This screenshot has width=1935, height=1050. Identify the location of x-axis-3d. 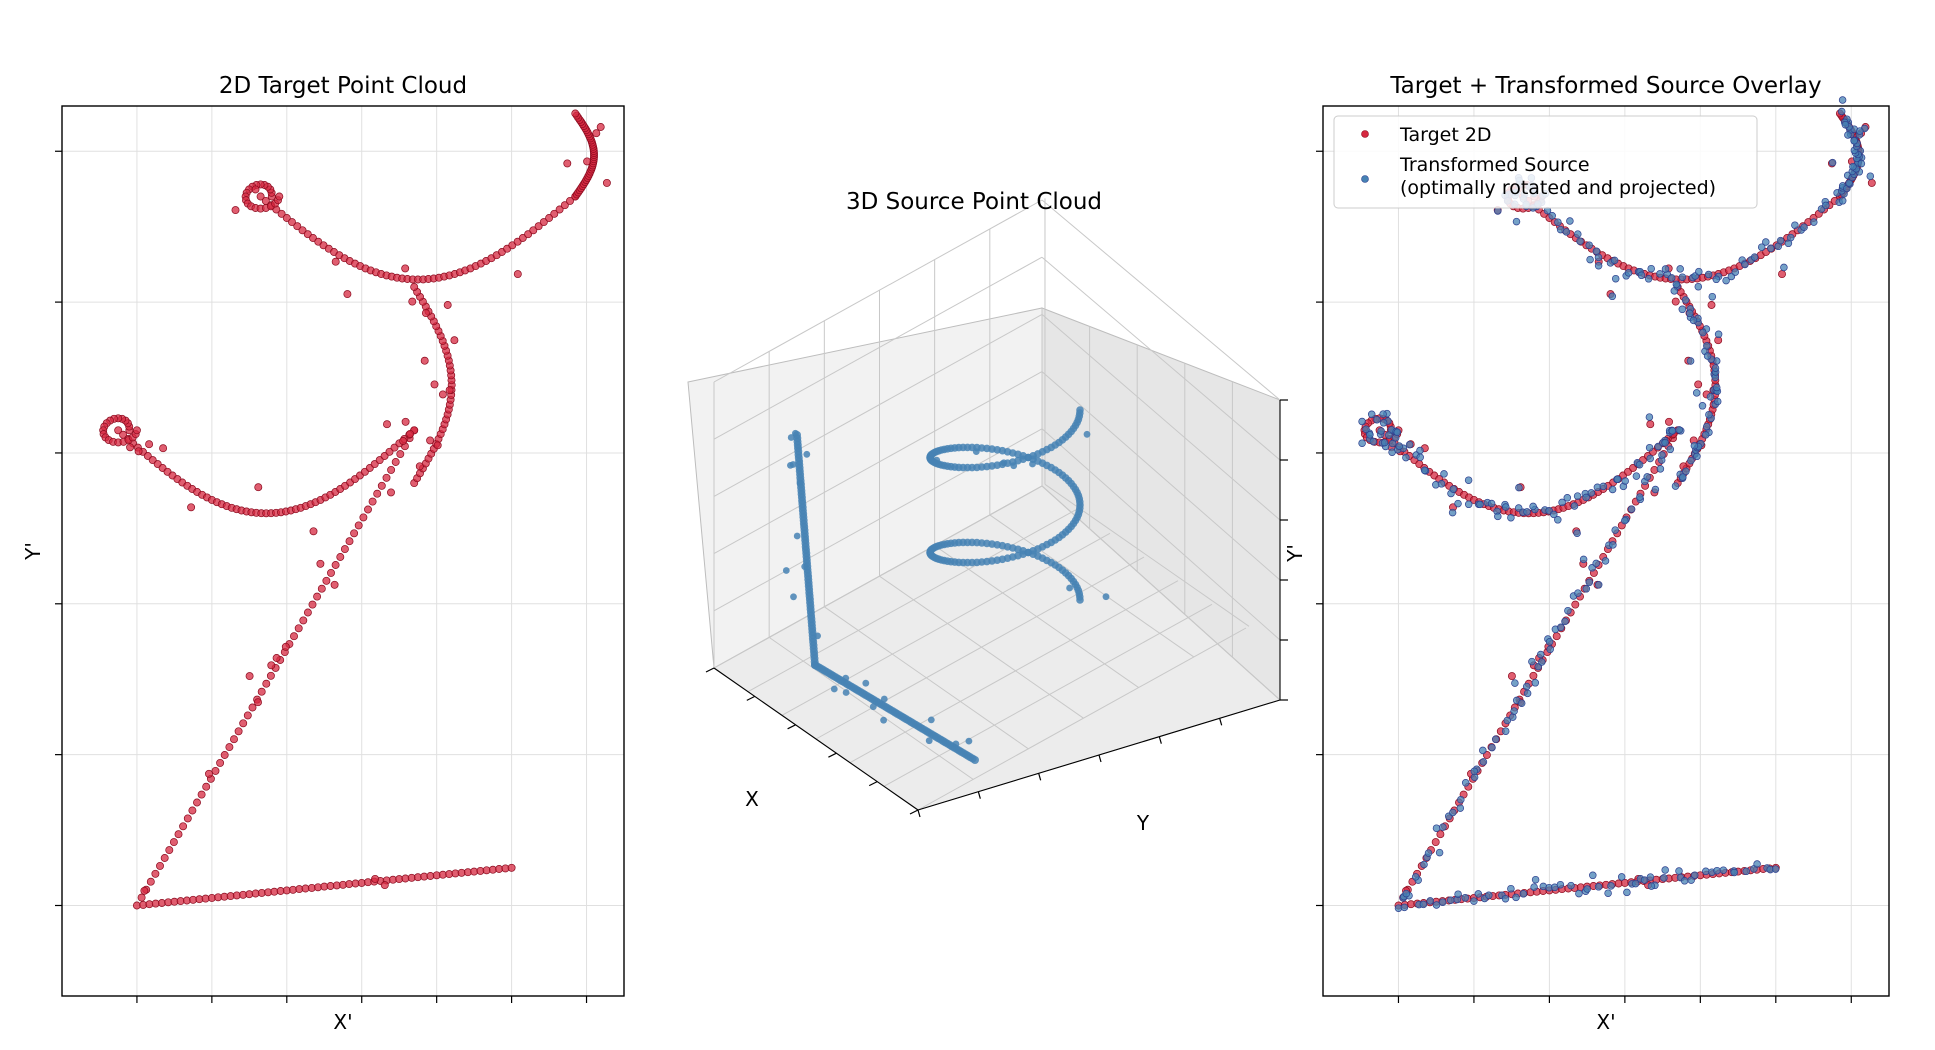
(816, 739).